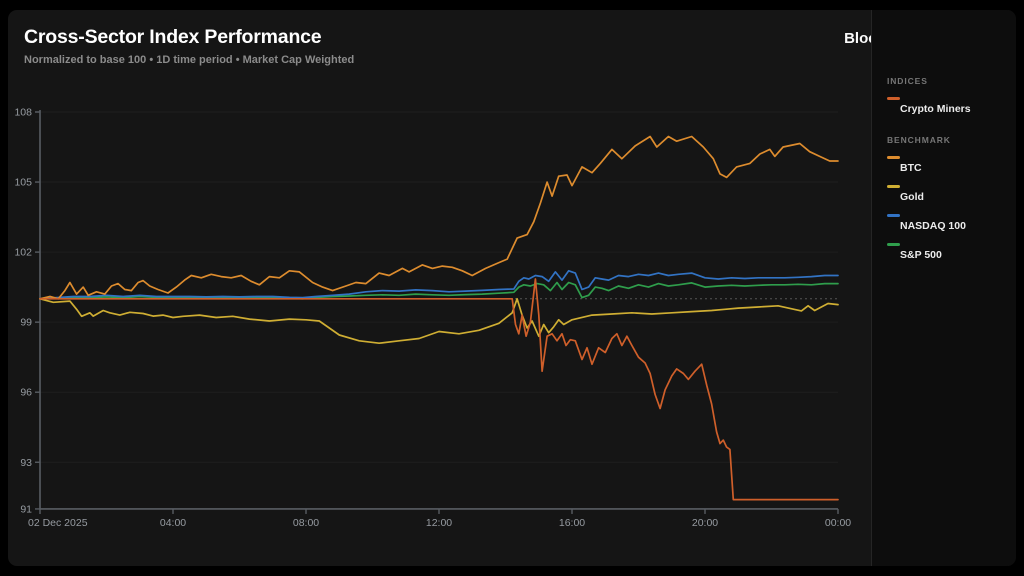  What do you see at coordinates (947, 194) in the screenshot?
I see `legend-item-gold: Gold` at bounding box center [947, 194].